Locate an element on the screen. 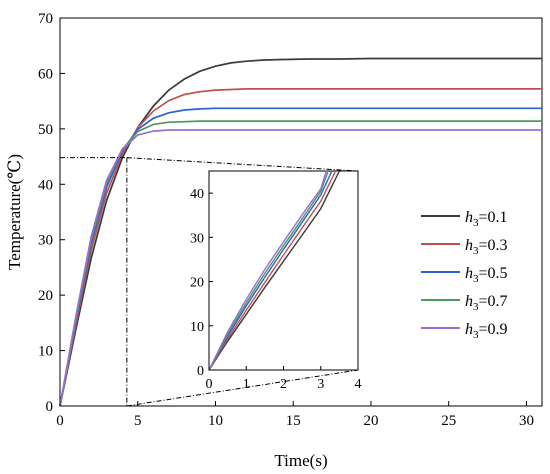 This screenshot has width=550, height=474. legend-label-4: h3=0.7 is located at coordinates (486, 303).